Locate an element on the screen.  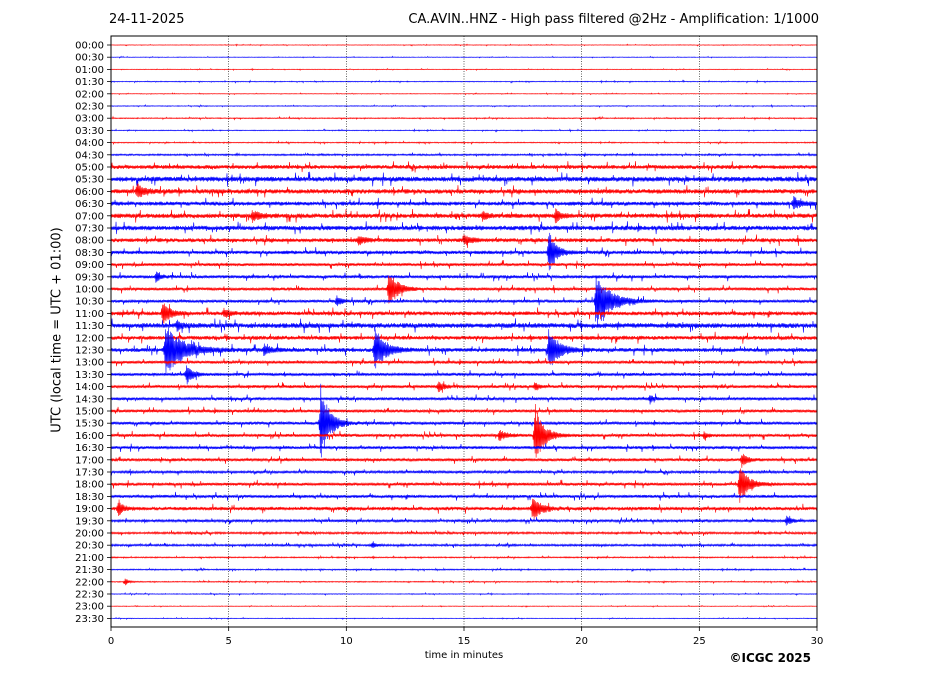
y-tick-label: 02:00 is located at coordinates (89, 94).